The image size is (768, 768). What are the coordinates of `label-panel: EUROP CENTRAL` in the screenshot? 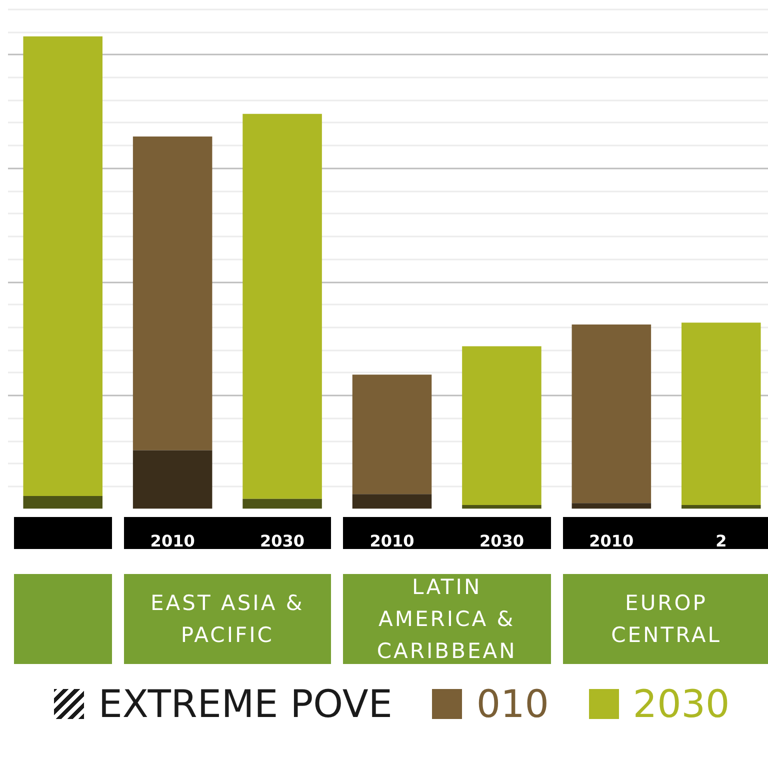 It's located at (665, 619).